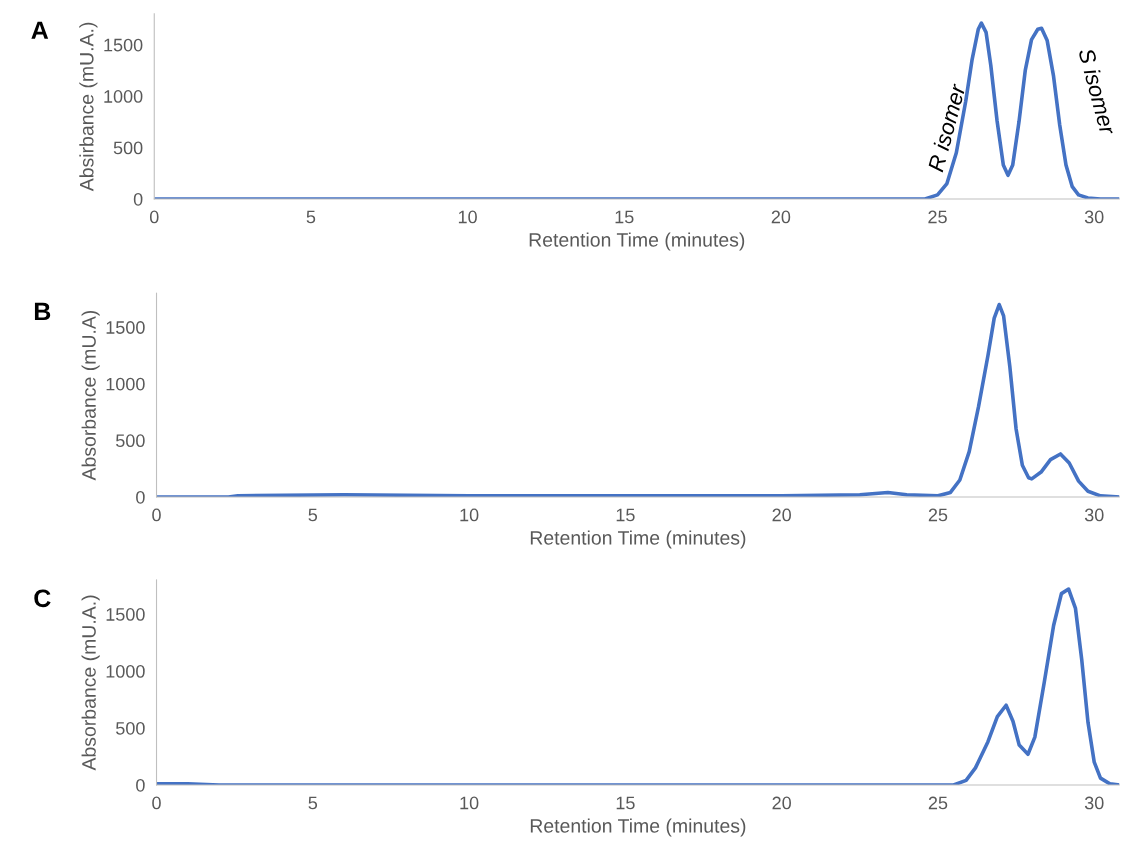 This screenshot has height=867, width=1126. What do you see at coordinates (42, 311) in the screenshot?
I see `chart-title: B` at bounding box center [42, 311].